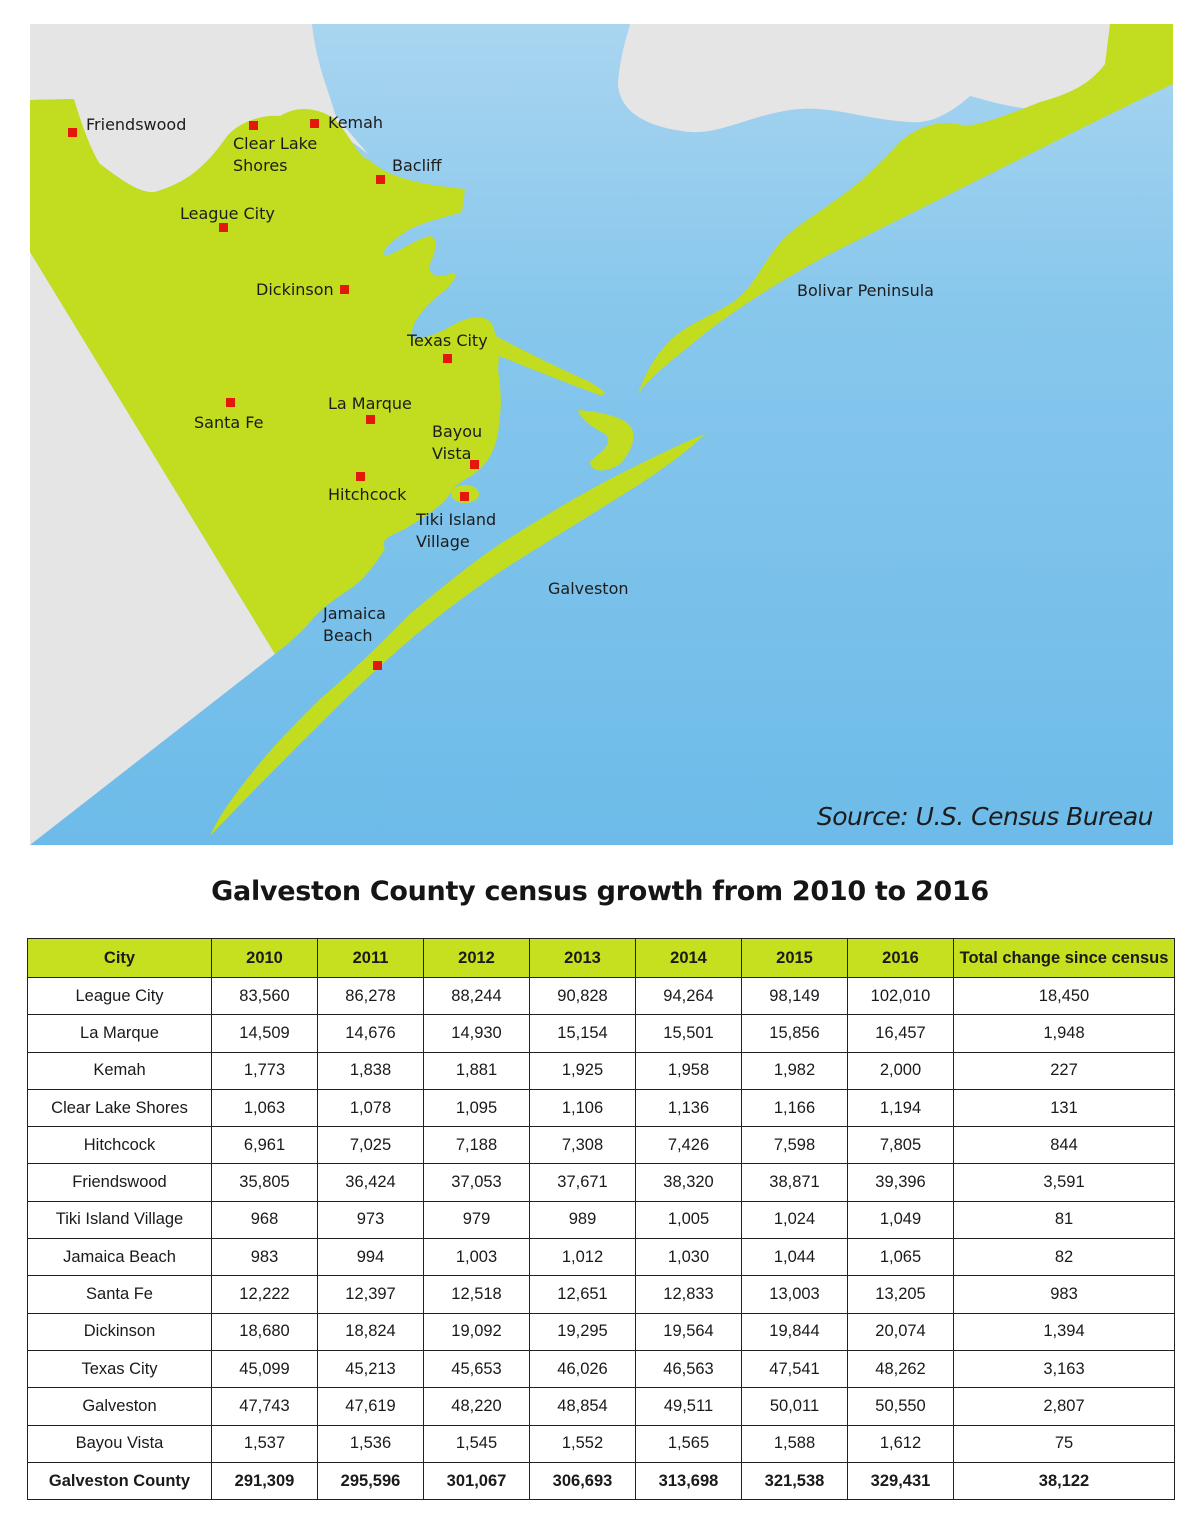 This screenshot has height=1528, width=1200. What do you see at coordinates (370, 1182) in the screenshot?
I see `value-cell: 36,424` at bounding box center [370, 1182].